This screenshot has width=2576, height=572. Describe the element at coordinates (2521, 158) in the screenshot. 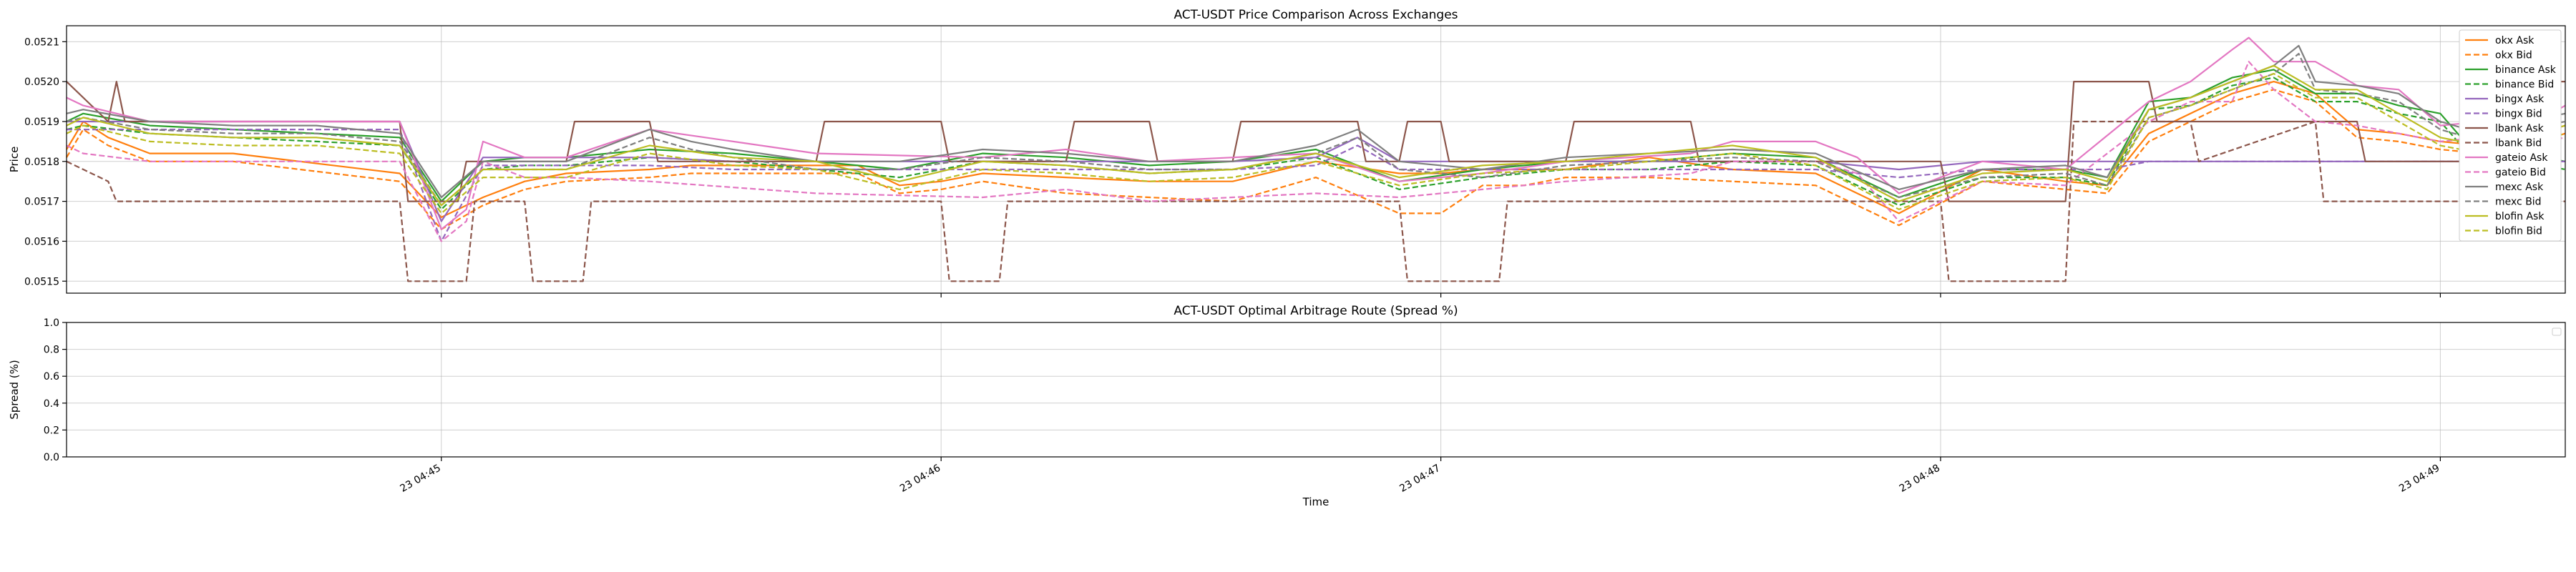

I see `legend-label: gateio Ask` at that location.